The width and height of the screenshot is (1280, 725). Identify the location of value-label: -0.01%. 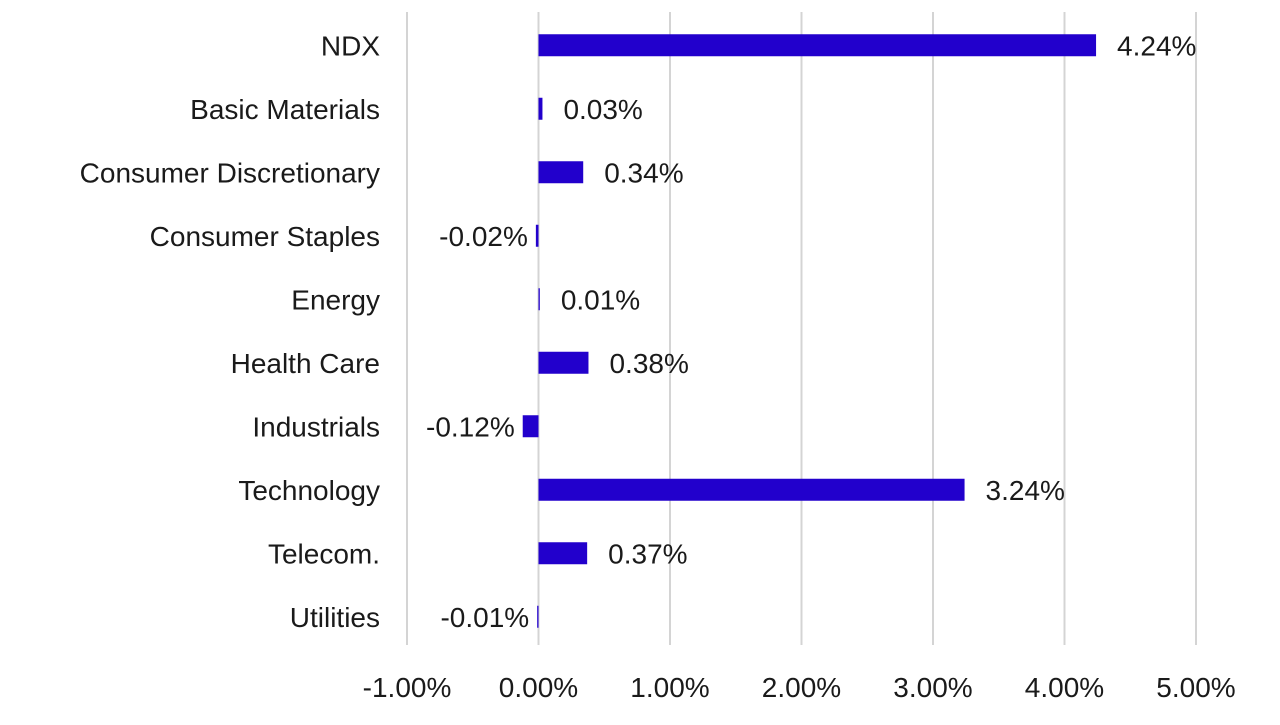
(484, 617).